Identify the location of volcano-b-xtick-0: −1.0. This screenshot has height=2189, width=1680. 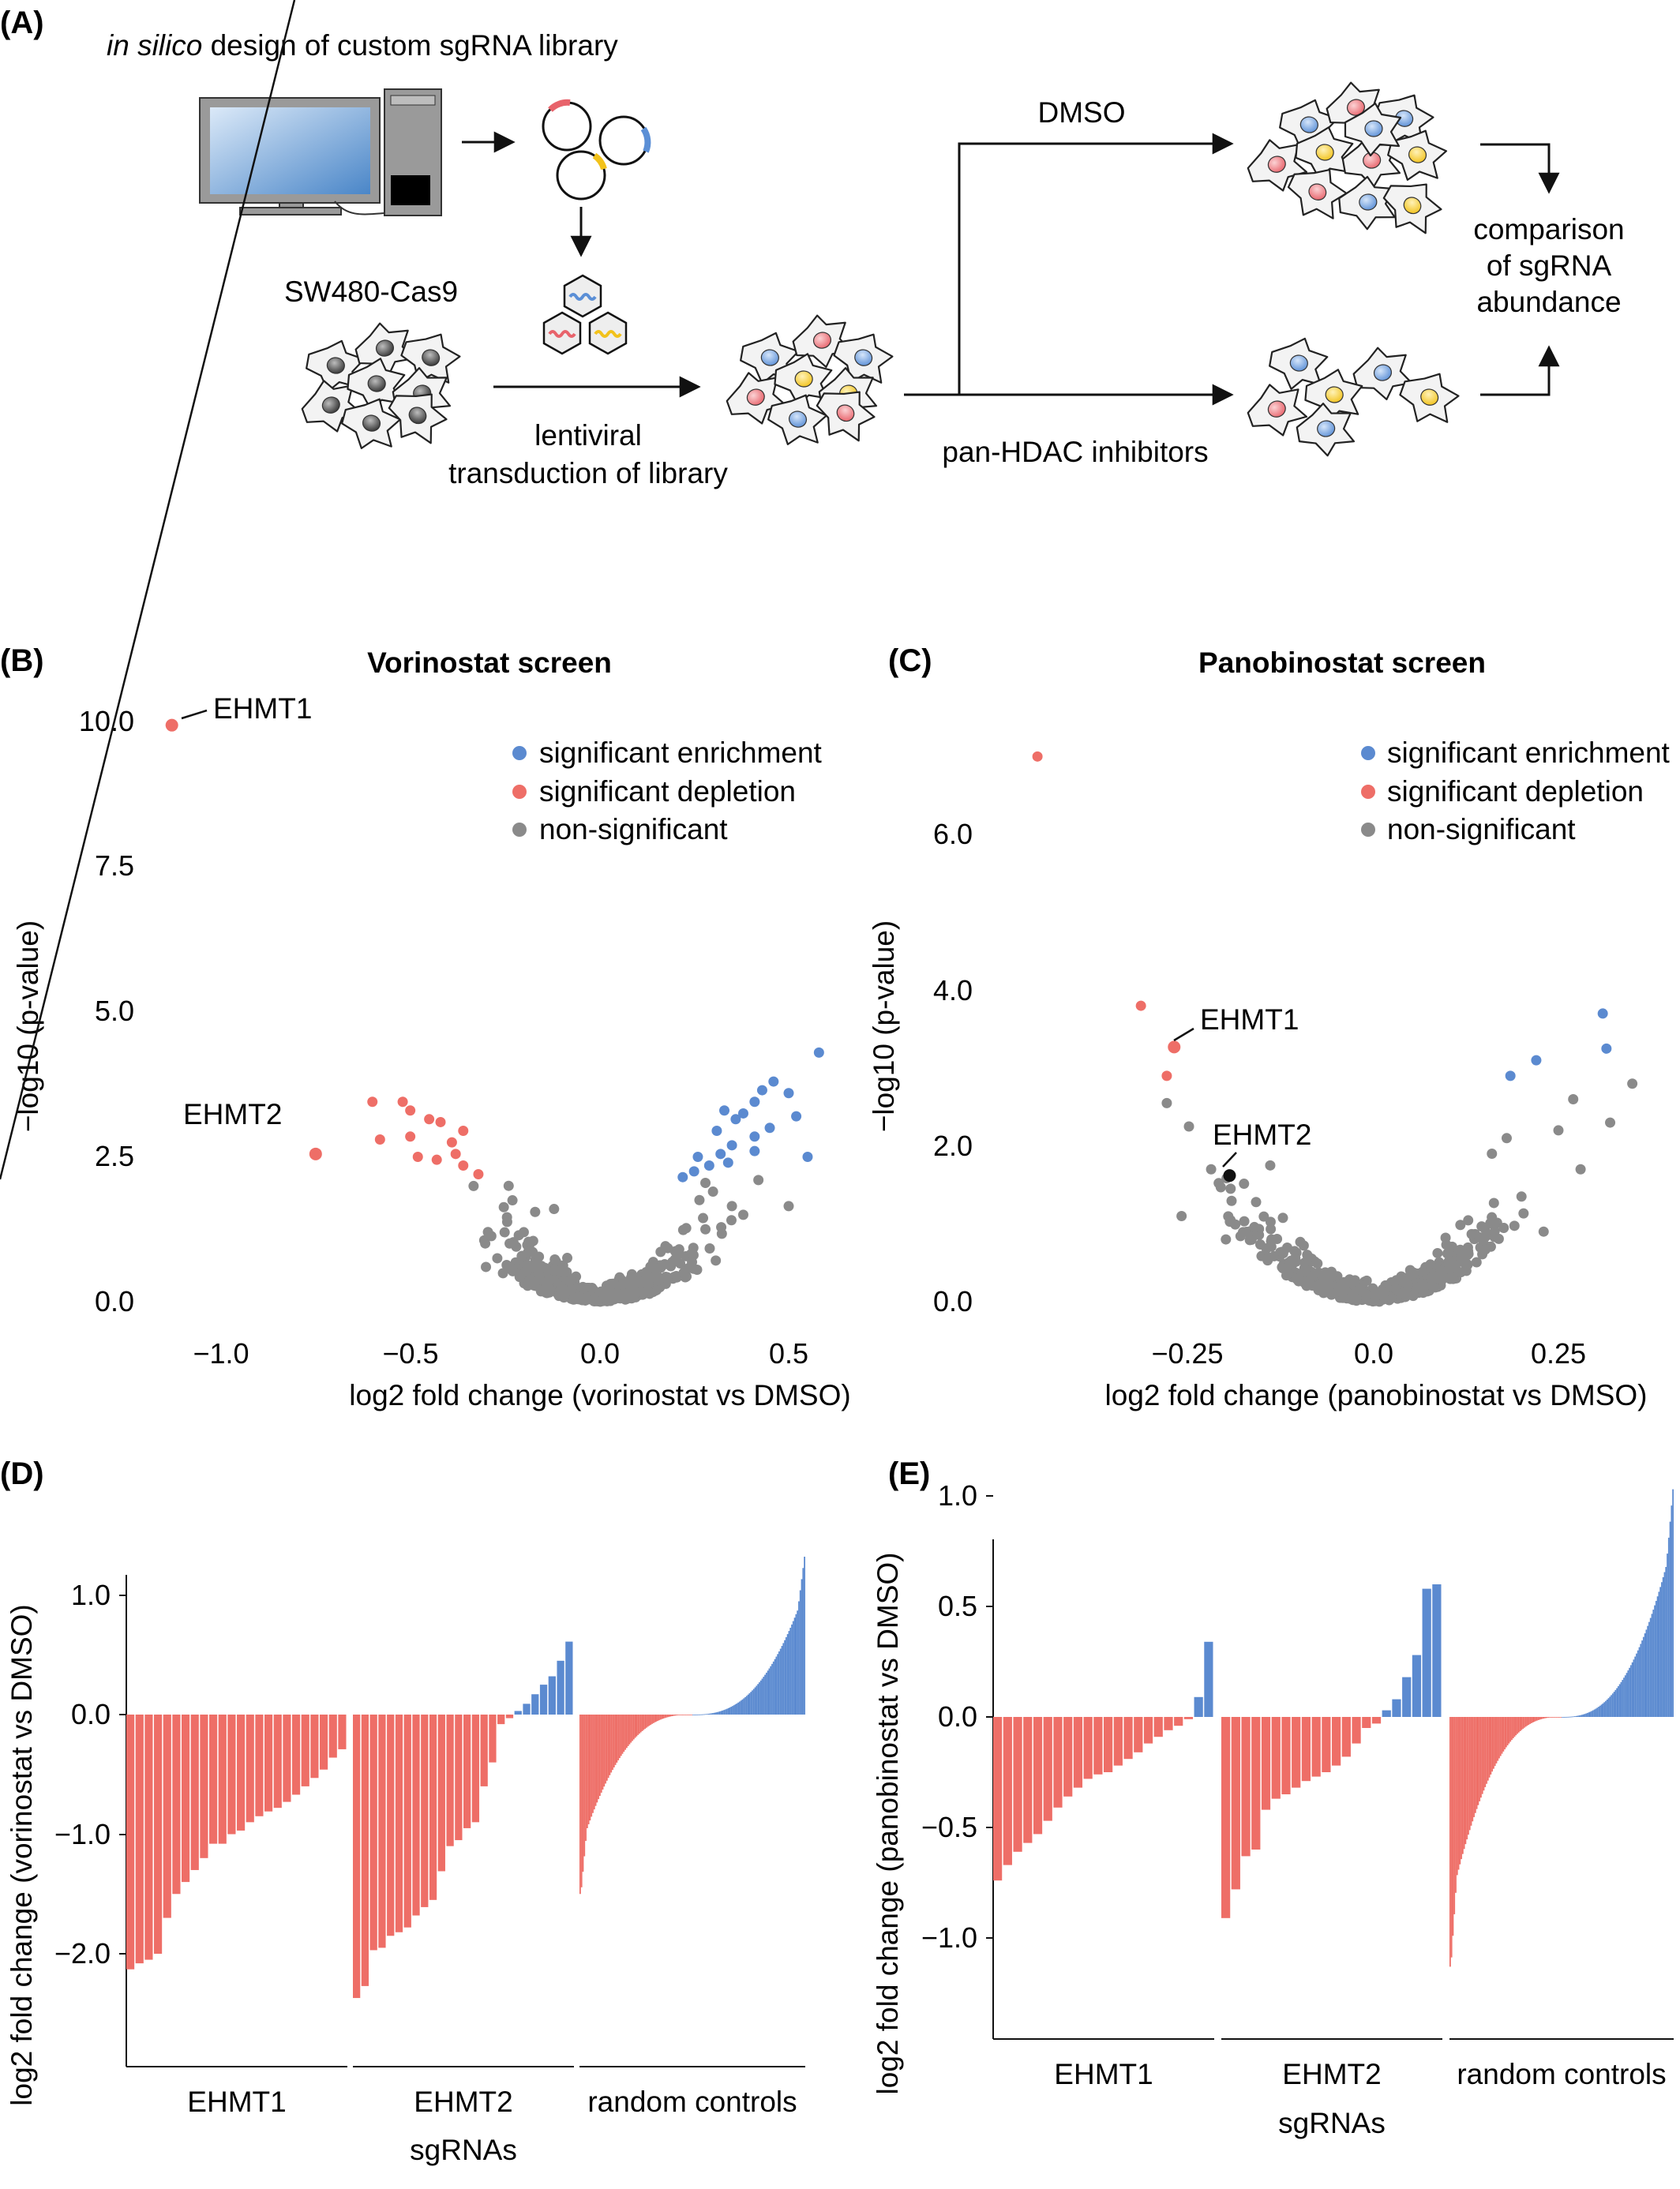
(221, 1353).